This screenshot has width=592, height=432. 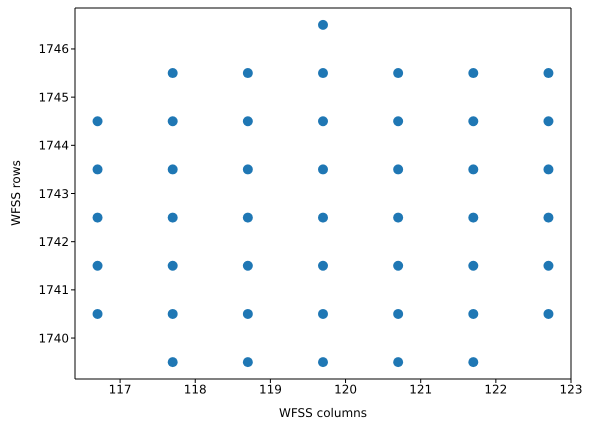 I want to click on y-tick-label: 1740, so click(x=53, y=338).